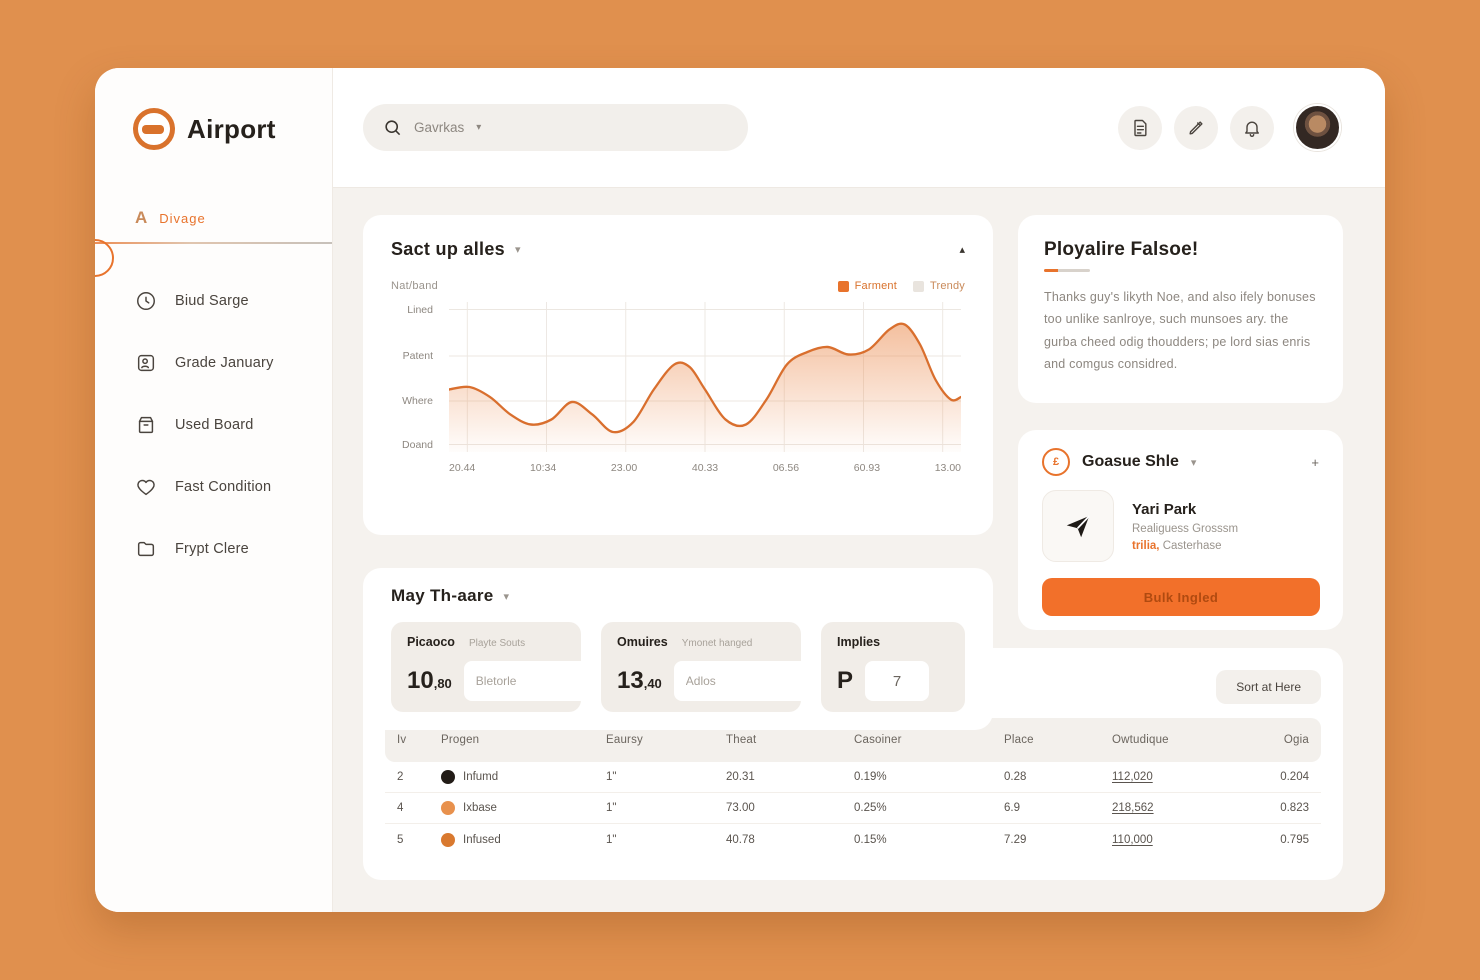 Image resolution: width=1480 pixels, height=980 pixels. What do you see at coordinates (1015, 839) in the screenshot?
I see `table-cell: 7.29` at bounding box center [1015, 839].